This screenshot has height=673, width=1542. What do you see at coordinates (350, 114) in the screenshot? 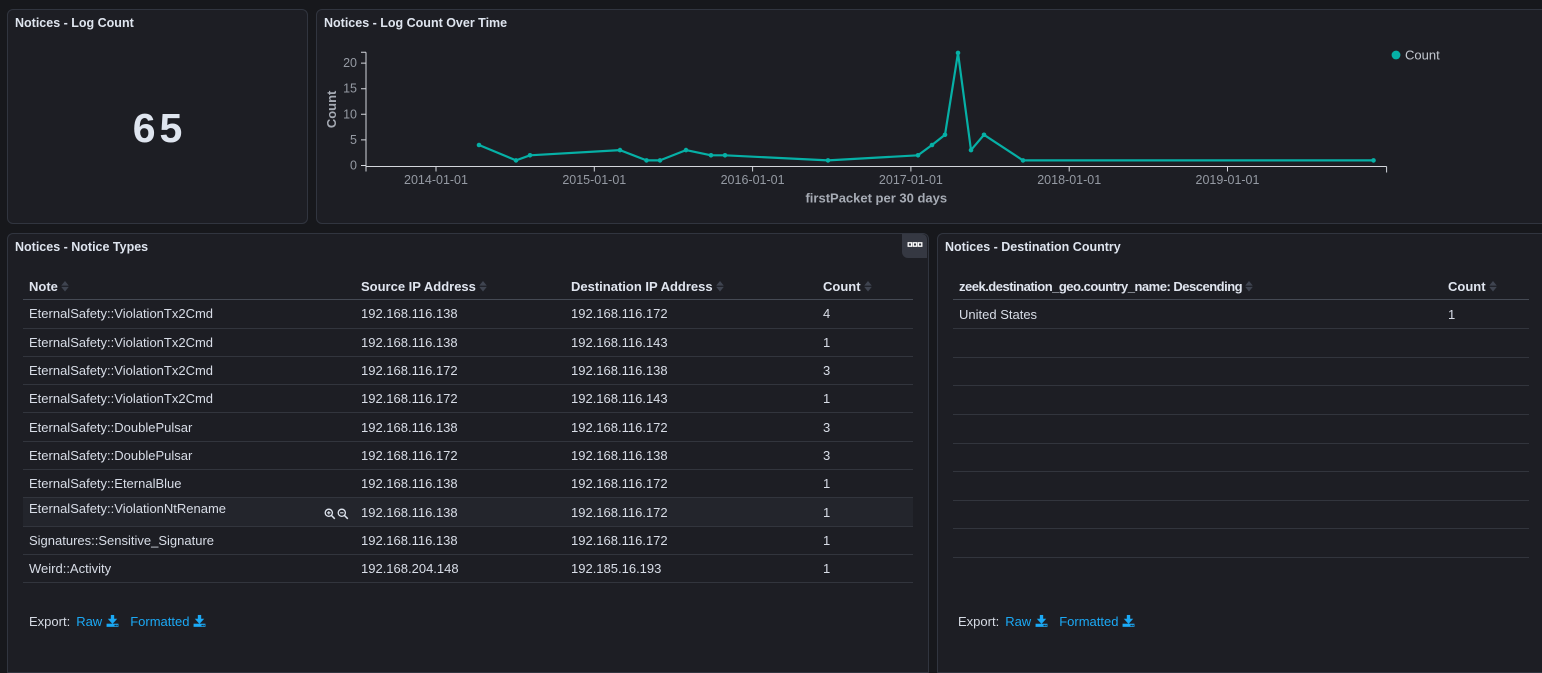
I see `svg-text: 10` at bounding box center [350, 114].